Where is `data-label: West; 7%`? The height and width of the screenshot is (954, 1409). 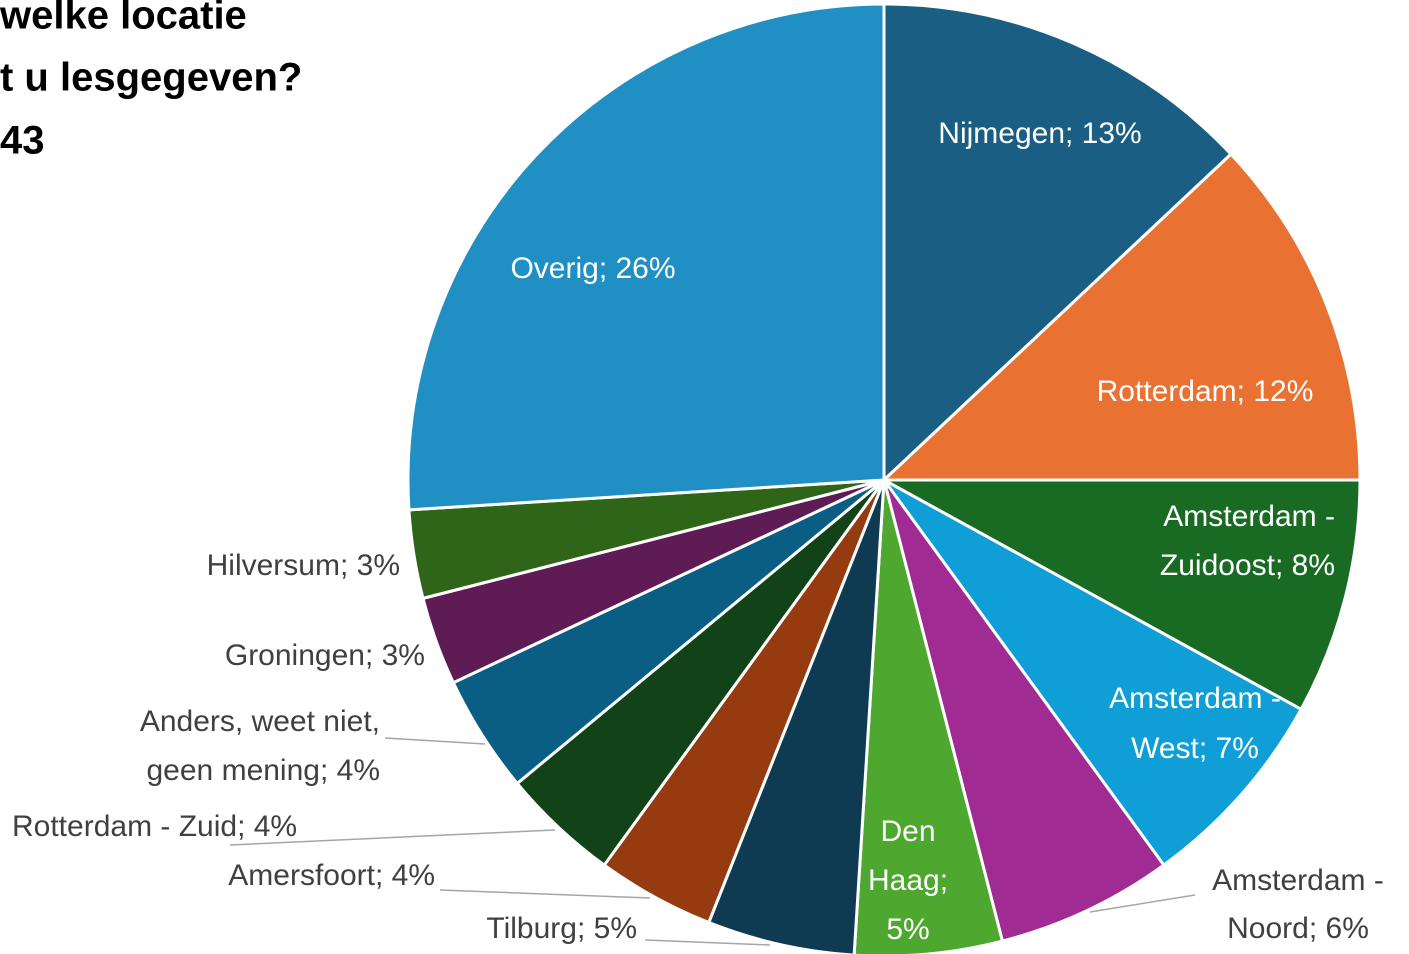 data-label: West; 7% is located at coordinates (1195, 748).